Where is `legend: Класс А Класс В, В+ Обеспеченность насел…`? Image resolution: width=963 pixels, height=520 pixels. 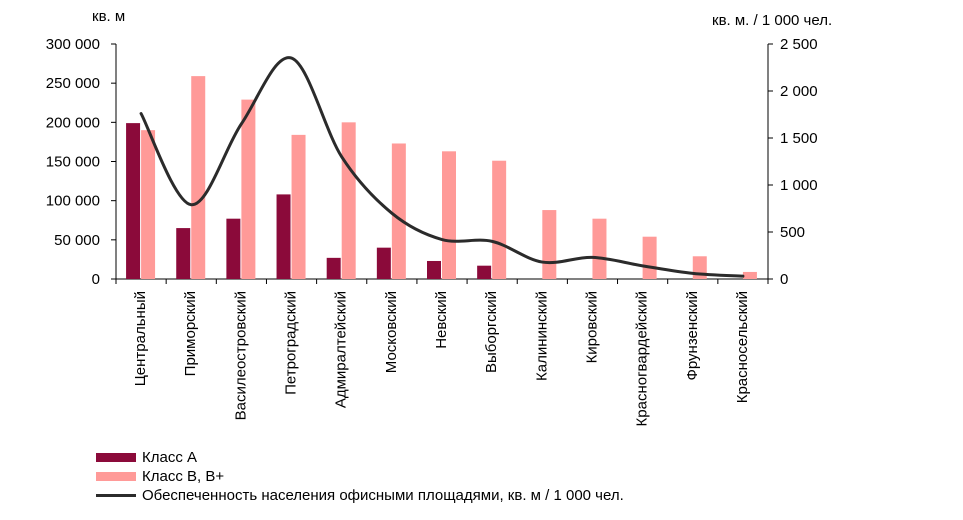 legend: Класс А Класс В, В+ Обеспеченность насел… is located at coordinates (360, 476).